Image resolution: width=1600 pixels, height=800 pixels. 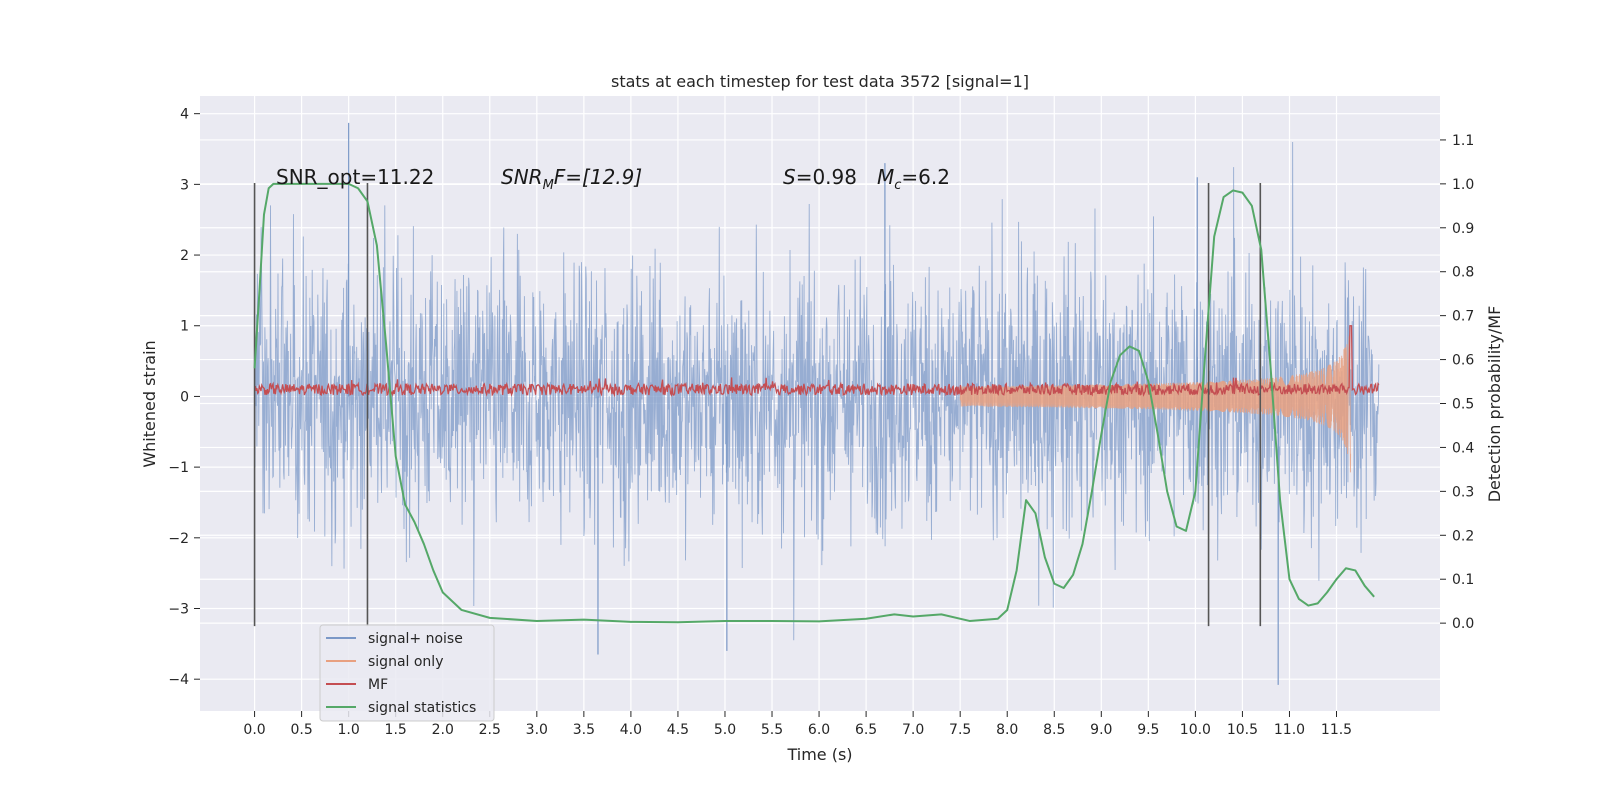 I want to click on x-tick-label: 6.0, so click(x=819, y=730).